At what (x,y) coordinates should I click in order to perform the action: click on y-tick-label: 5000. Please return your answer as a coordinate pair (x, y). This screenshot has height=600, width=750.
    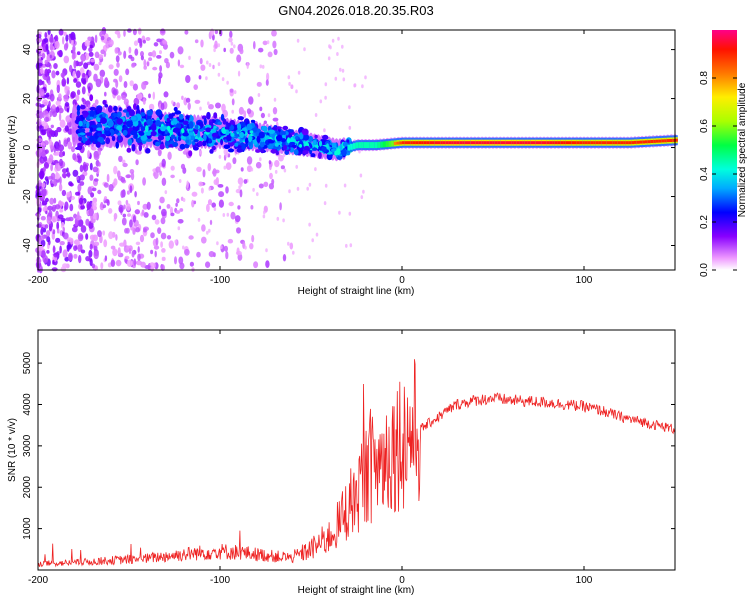
    Looking at the image, I should click on (27, 363).